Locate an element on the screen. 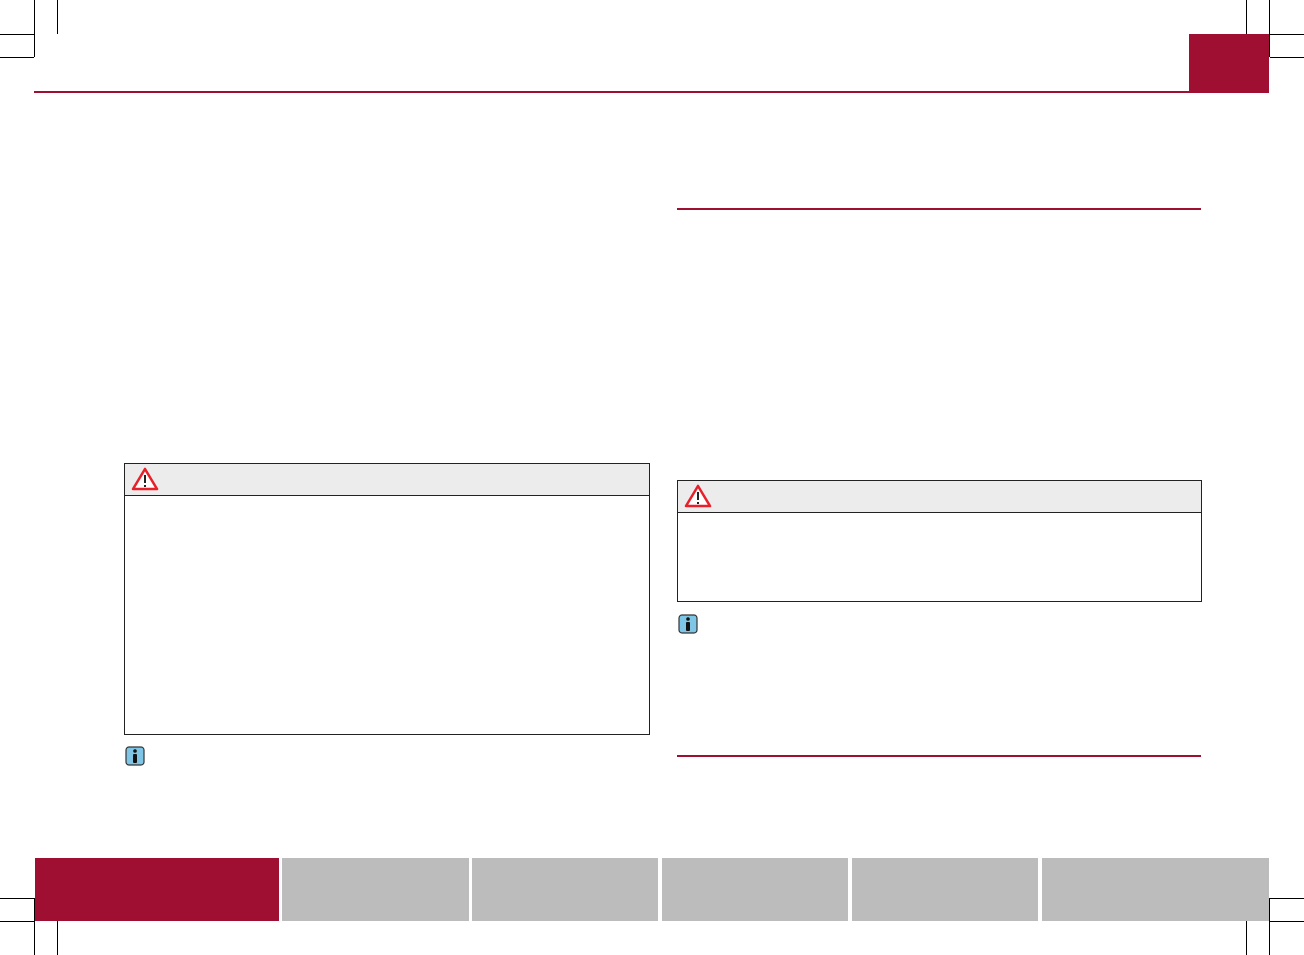 The height and width of the screenshot is (955, 1304). header-rule is located at coordinates (651, 92).